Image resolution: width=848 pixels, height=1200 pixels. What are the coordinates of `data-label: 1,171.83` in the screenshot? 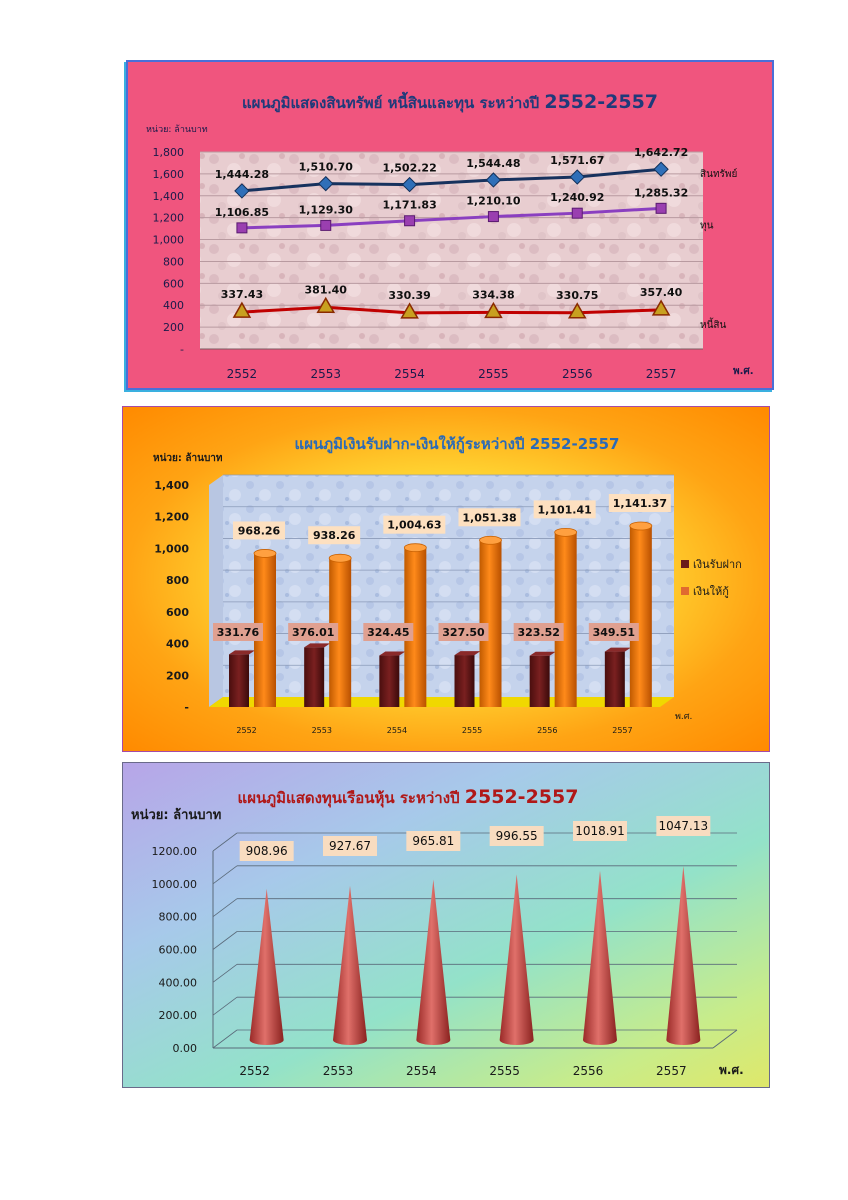 It's located at (409, 205).